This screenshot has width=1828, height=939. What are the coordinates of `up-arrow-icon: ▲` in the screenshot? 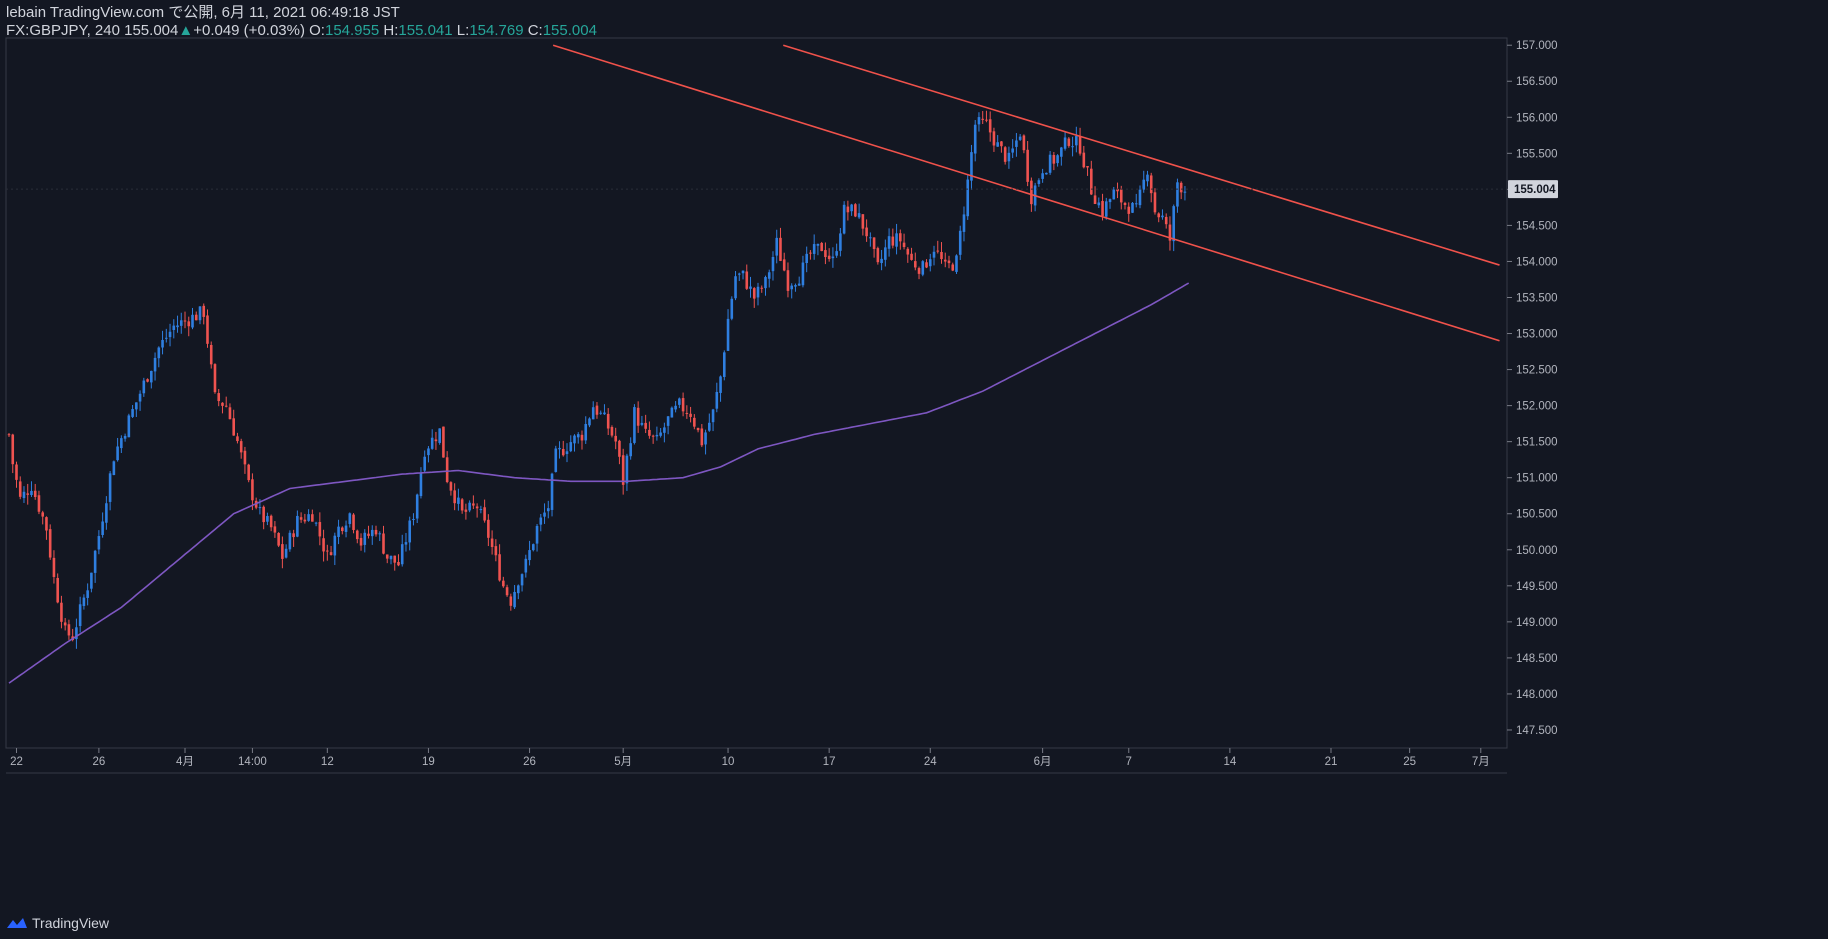 It's located at (186, 30).